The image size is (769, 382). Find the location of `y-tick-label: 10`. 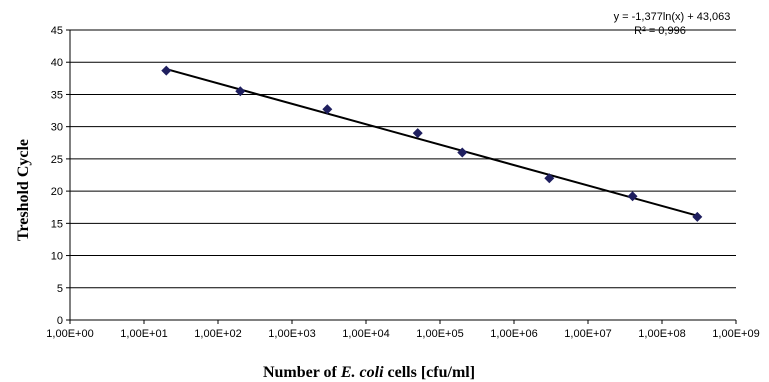

y-tick-label: 10 is located at coordinates (57, 257).